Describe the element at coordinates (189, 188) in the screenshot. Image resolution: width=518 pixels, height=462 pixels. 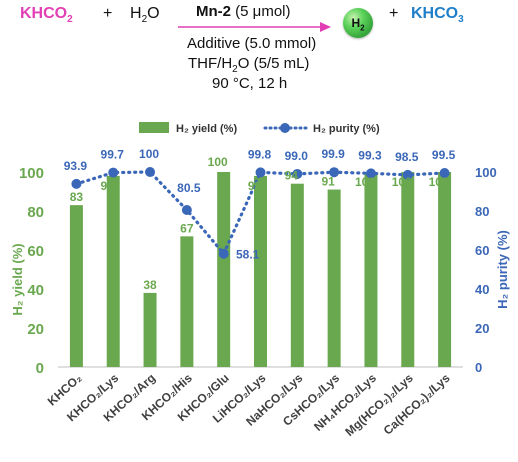
I see `purity-value-label: 80.5` at that location.